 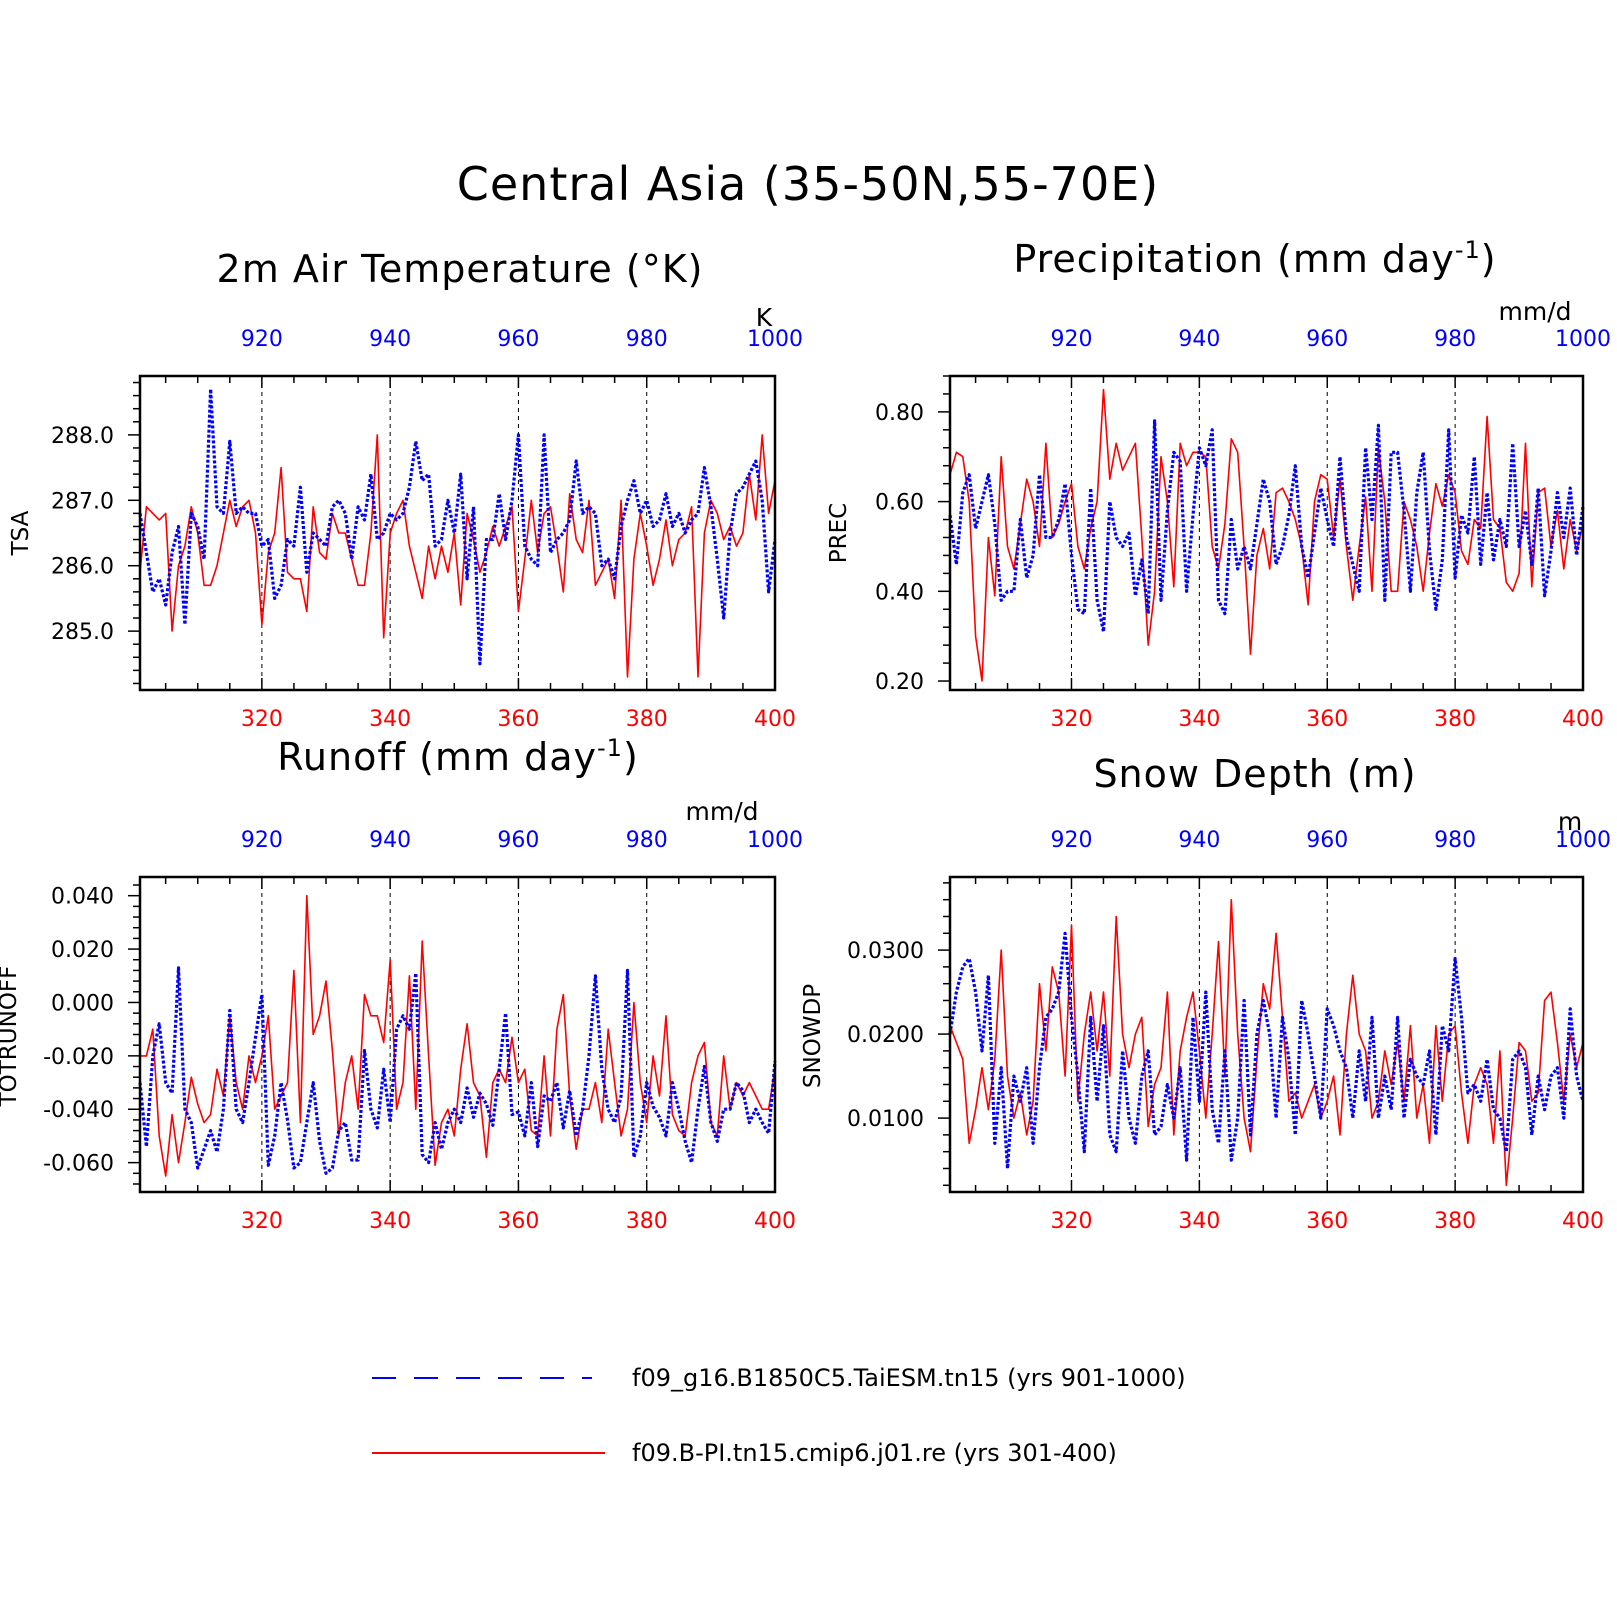 I want to click on x-tick-label-runoff: 360, so click(x=518, y=1221).